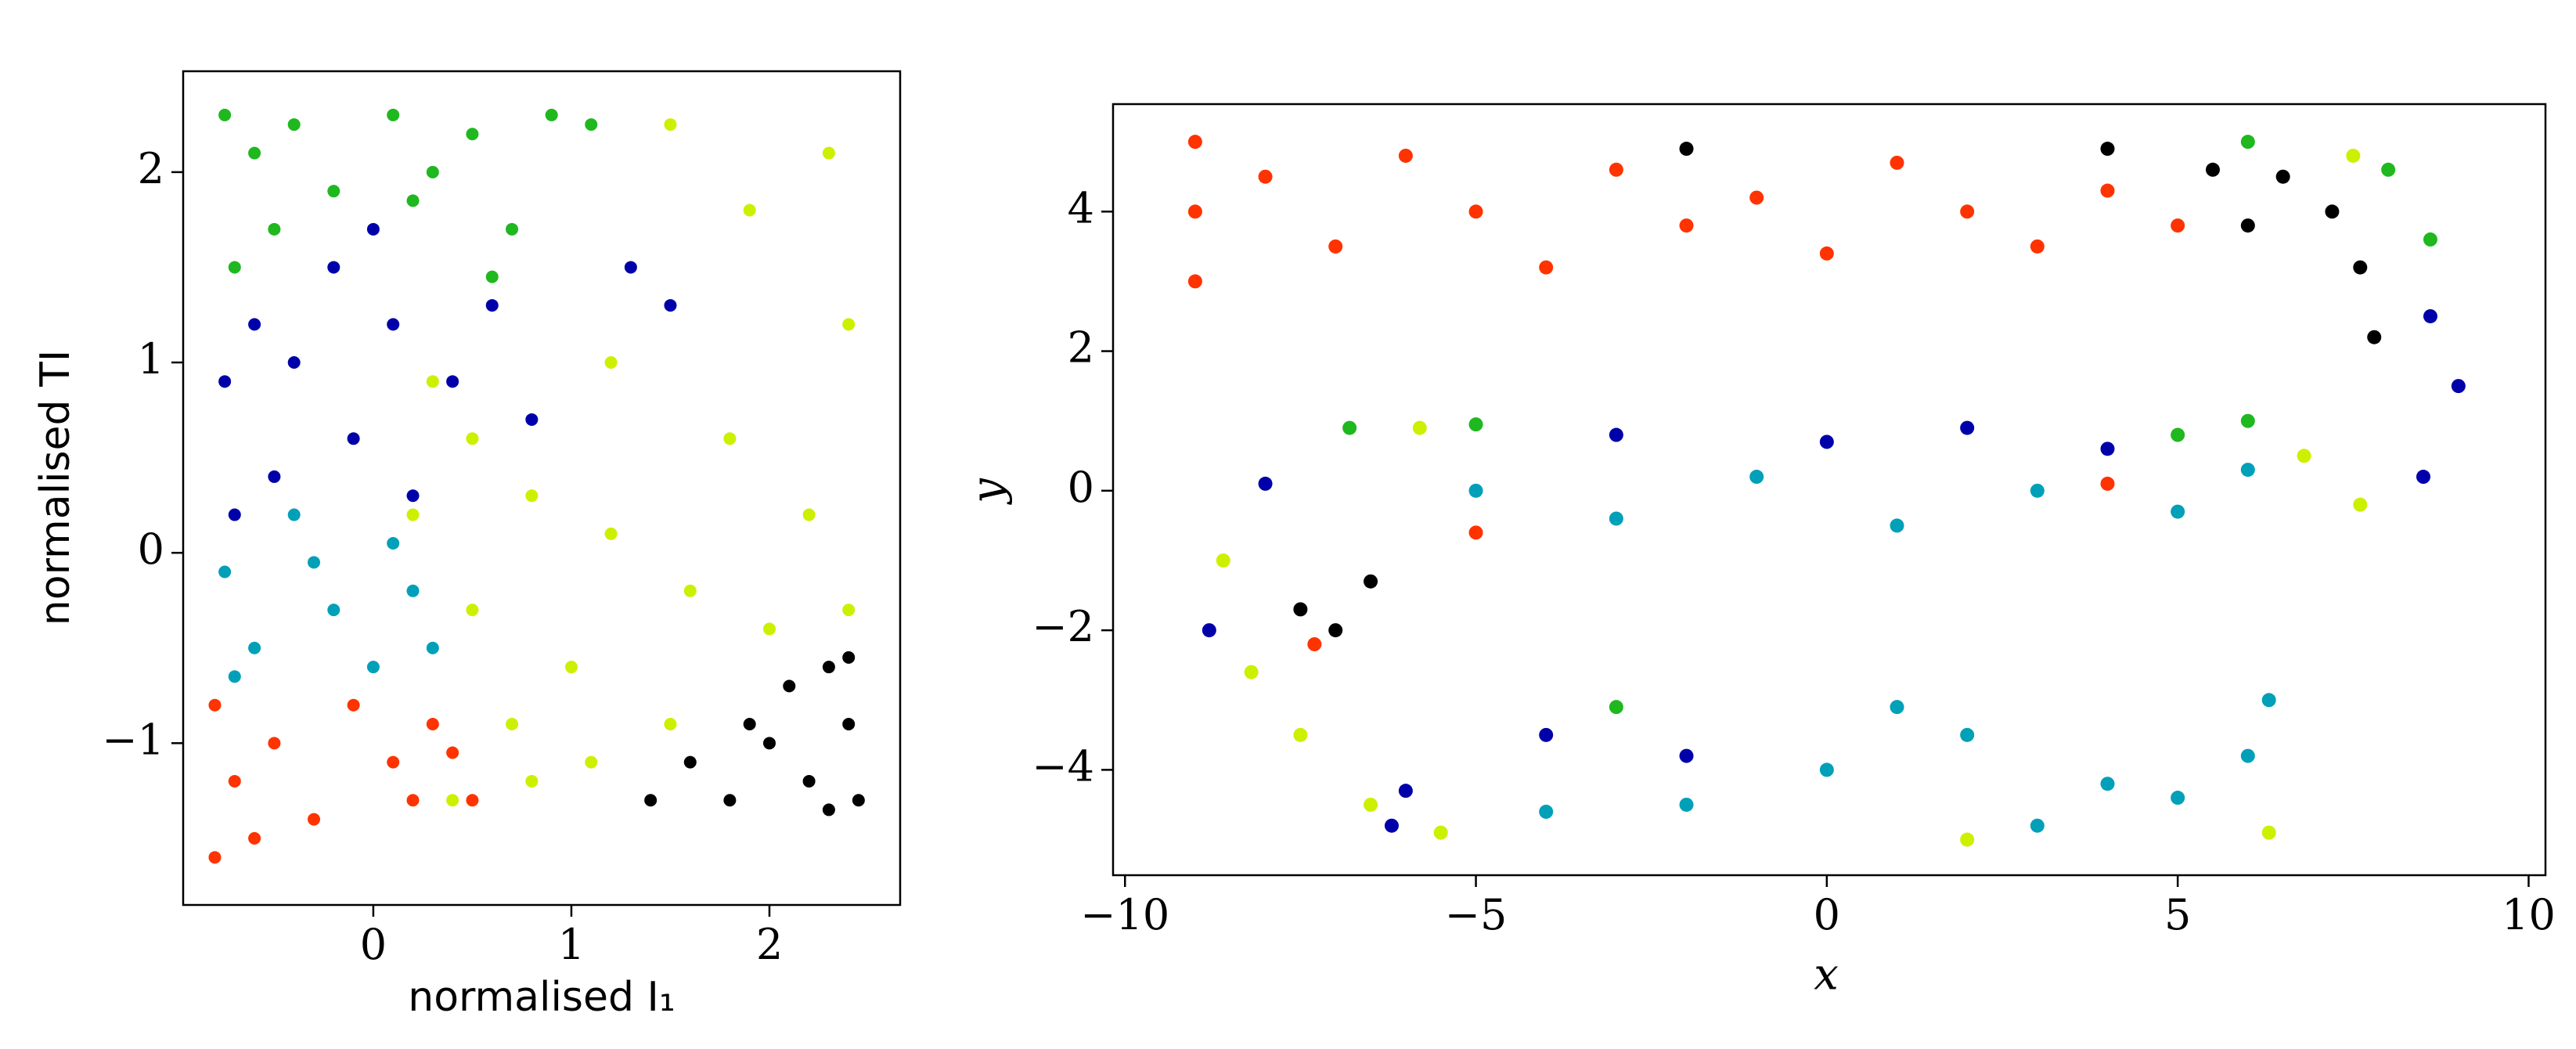 The width and height of the screenshot is (2576, 1049). Describe the element at coordinates (1063, 766) in the screenshot. I see `y-tick-label: −4` at that location.